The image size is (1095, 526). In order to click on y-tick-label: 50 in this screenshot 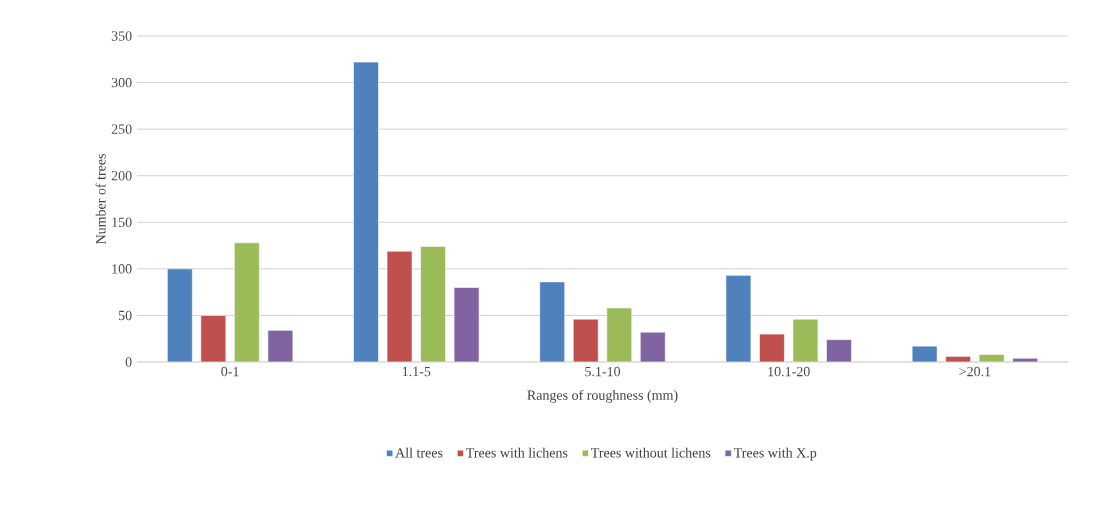, I will do `click(125, 315)`.